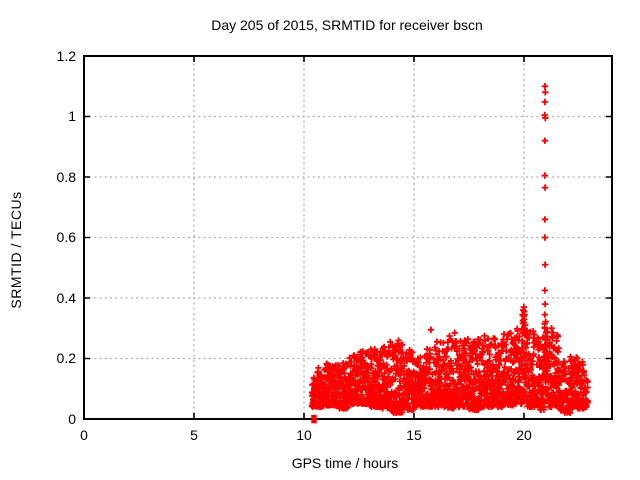 This screenshot has height=480, width=640. Describe the element at coordinates (67, 298) in the screenshot. I see `y-tick-label-2: 0.4` at that location.